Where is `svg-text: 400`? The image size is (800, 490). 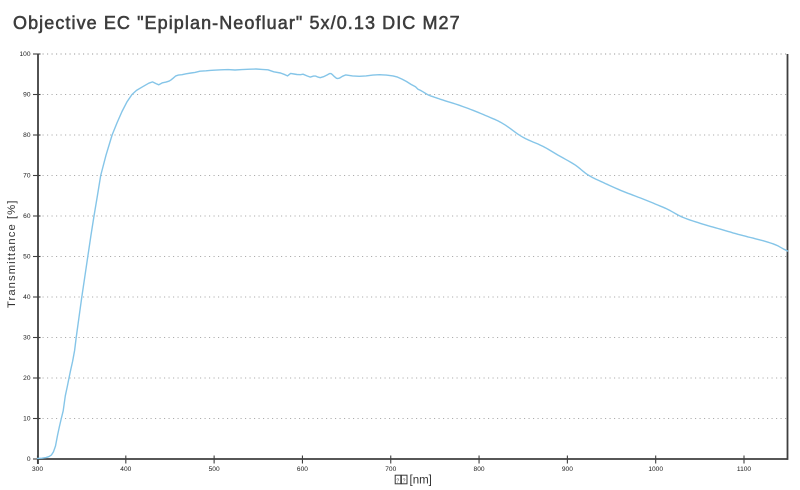 svg-text: 400 is located at coordinates (125, 469).